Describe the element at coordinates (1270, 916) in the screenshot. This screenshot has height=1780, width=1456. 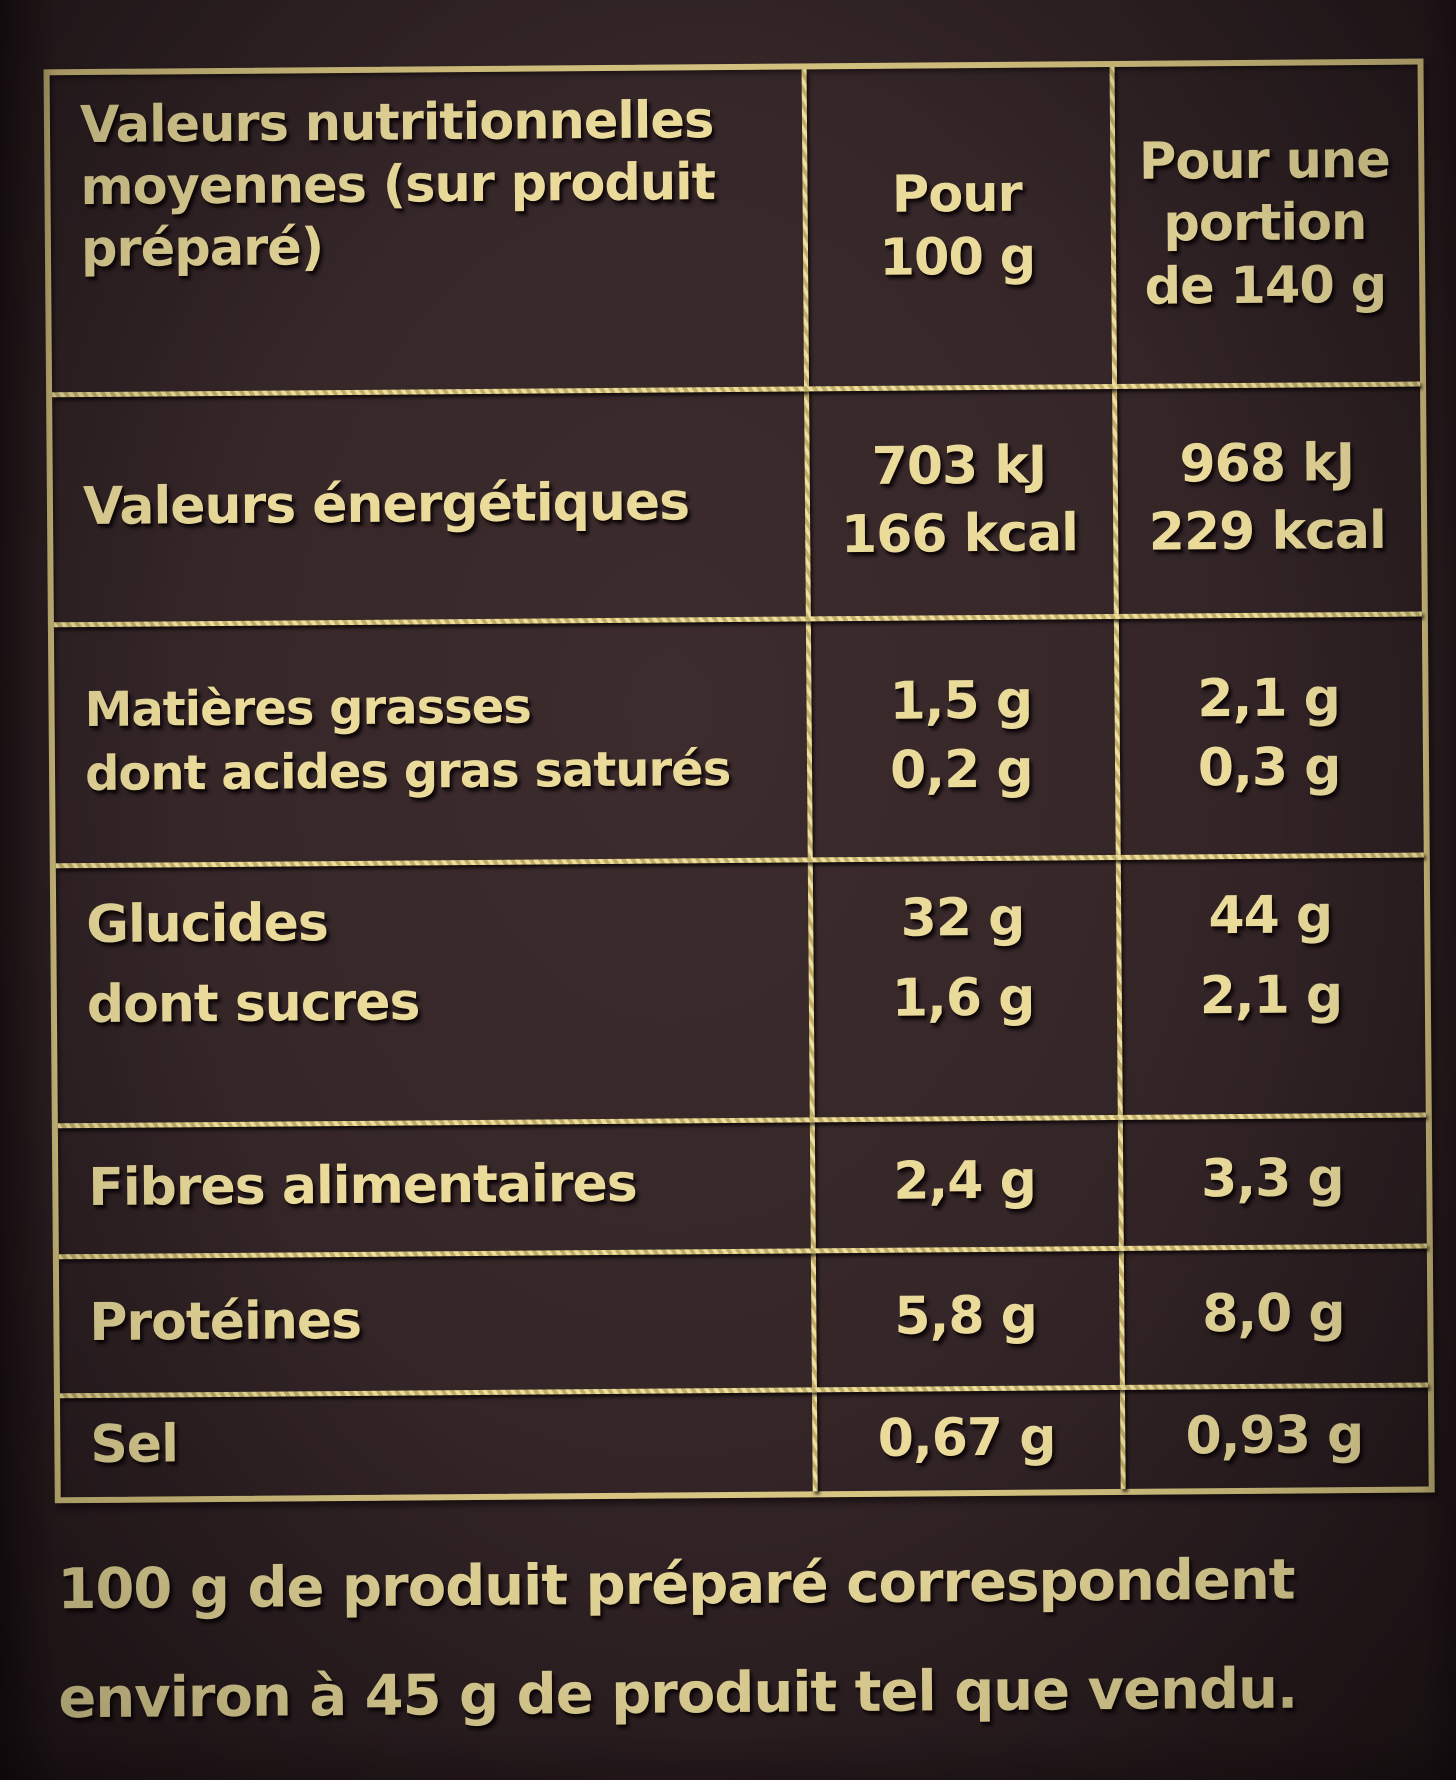
I see `value-per-portion: 44 g` at that location.